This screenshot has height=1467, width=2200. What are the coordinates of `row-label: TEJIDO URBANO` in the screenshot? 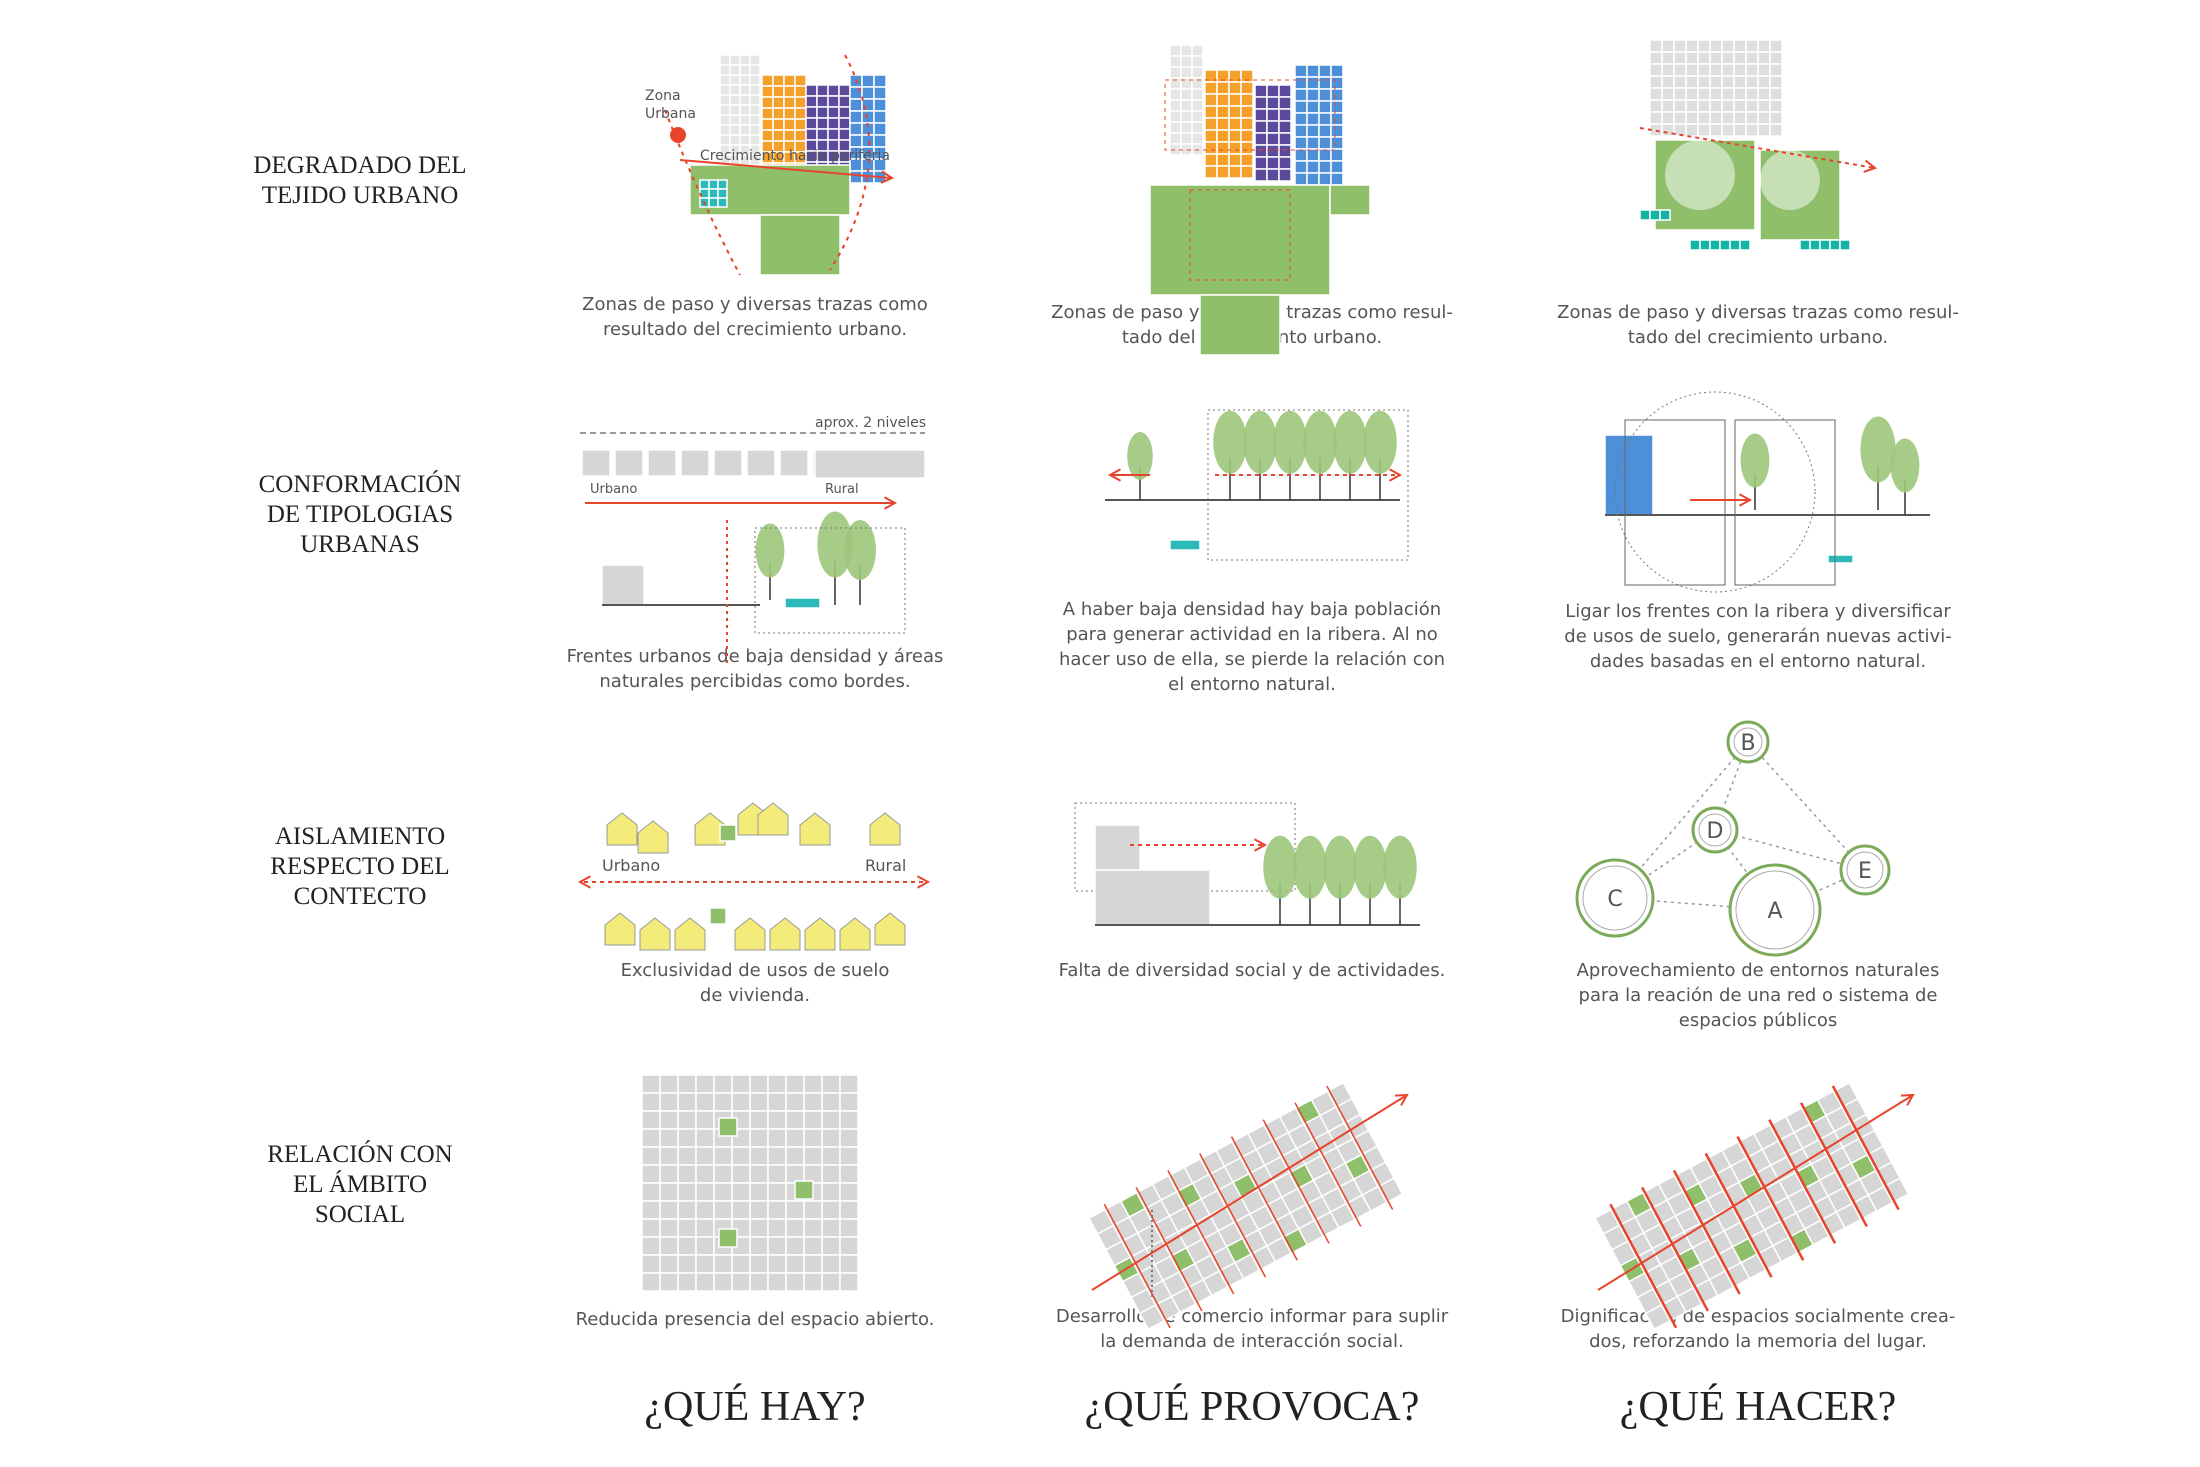 It's located at (360, 195).